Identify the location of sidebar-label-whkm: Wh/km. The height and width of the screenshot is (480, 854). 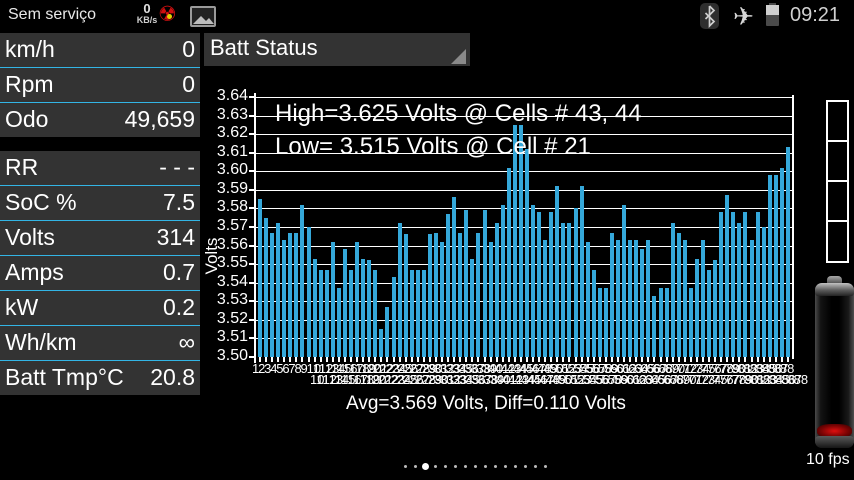
(41, 342).